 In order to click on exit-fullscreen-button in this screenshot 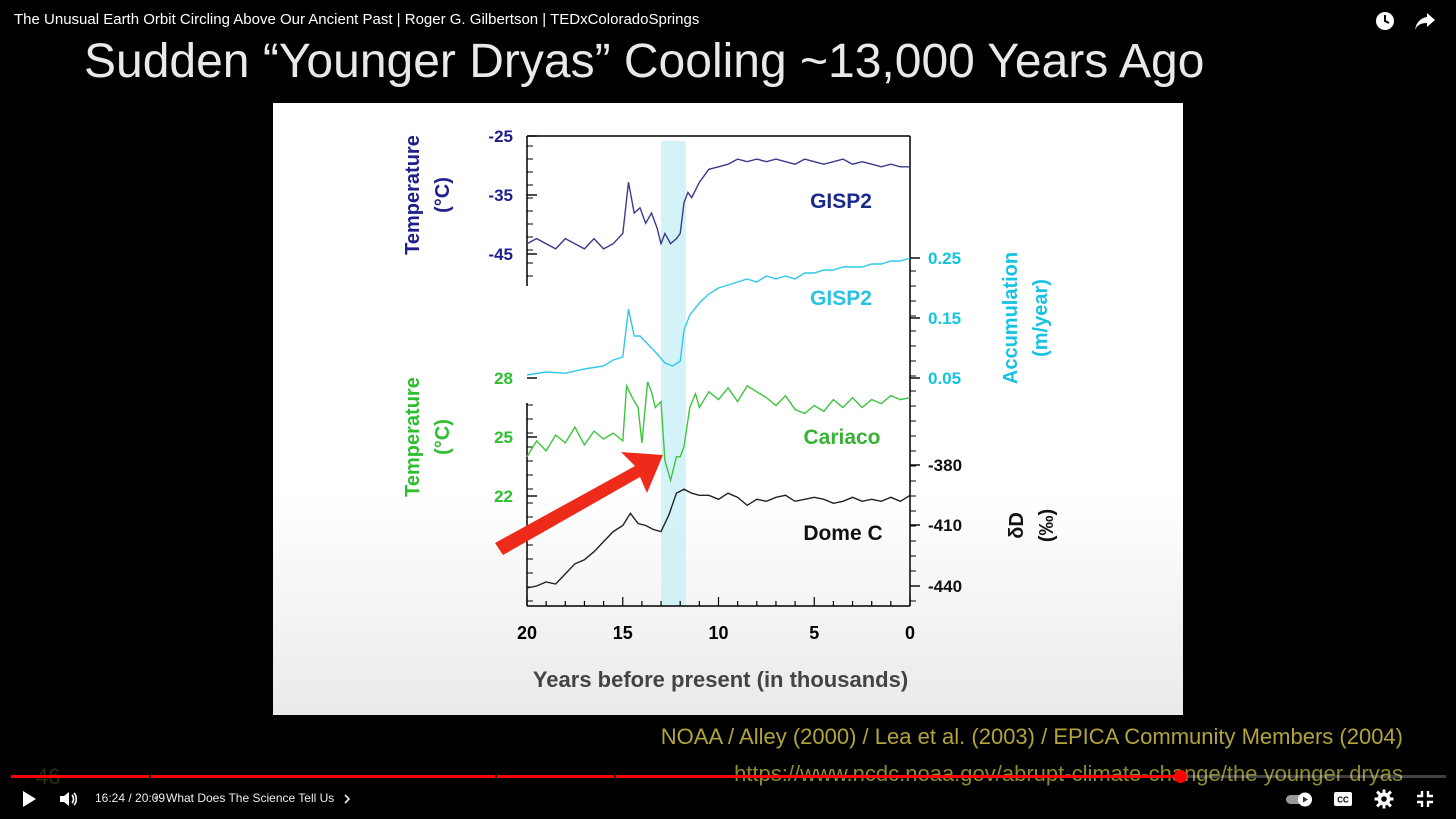, I will do `click(1425, 799)`.